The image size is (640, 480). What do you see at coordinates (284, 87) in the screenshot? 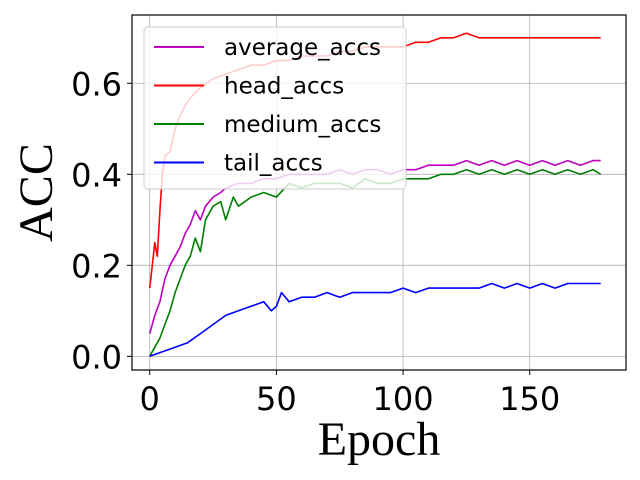
I see `legend-label-head-accs: head_accs` at bounding box center [284, 87].